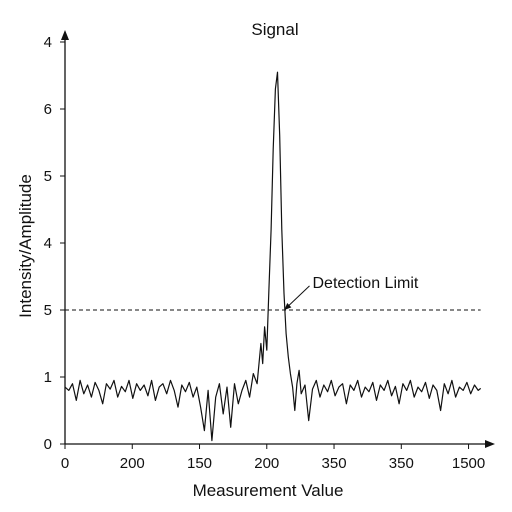  Describe the element at coordinates (48, 444) in the screenshot. I see `y-tick-label: 0` at that location.